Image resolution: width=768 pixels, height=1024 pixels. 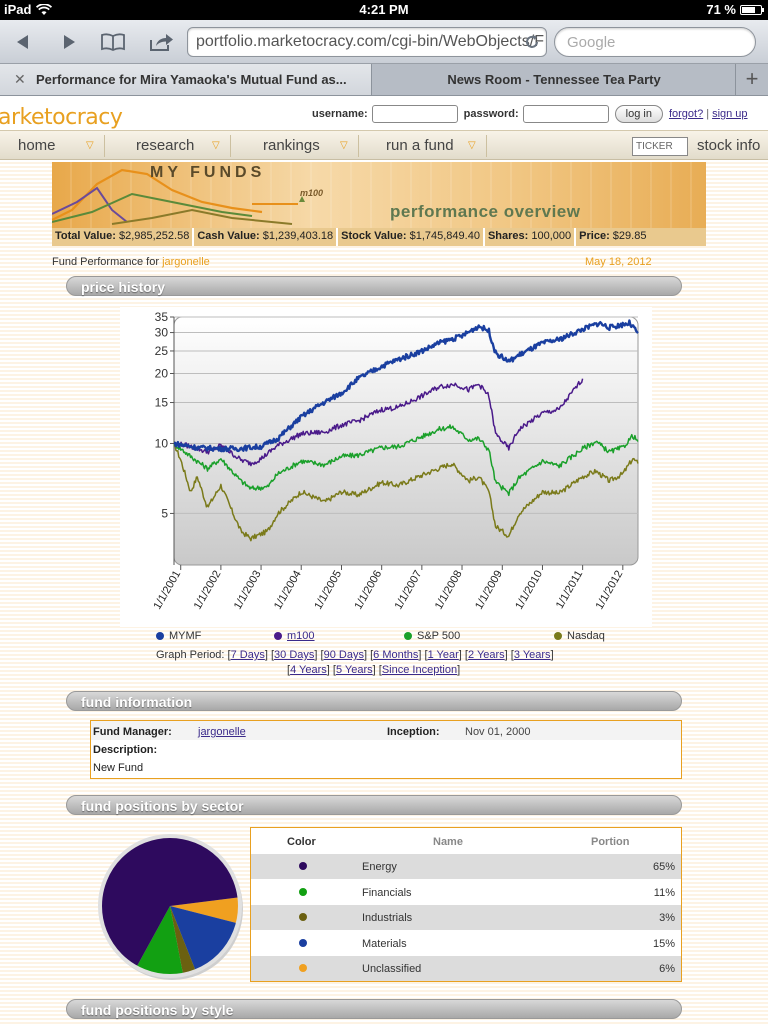 I want to click on nav-research: research, so click(x=165, y=145).